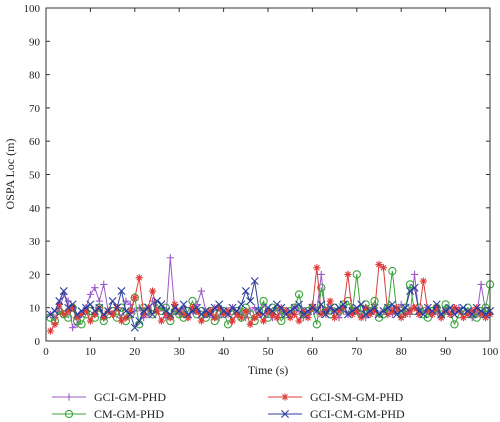 The image size is (500, 422). What do you see at coordinates (35, 275) in the screenshot?
I see `y-tick-label: 20` at bounding box center [35, 275].